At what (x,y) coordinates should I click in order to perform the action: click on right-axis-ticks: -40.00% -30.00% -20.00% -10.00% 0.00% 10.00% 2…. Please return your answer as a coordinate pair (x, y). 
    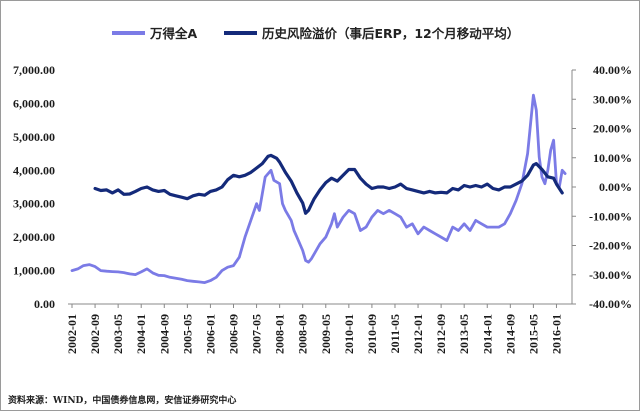
    Looking at the image, I should click on (602, 187).